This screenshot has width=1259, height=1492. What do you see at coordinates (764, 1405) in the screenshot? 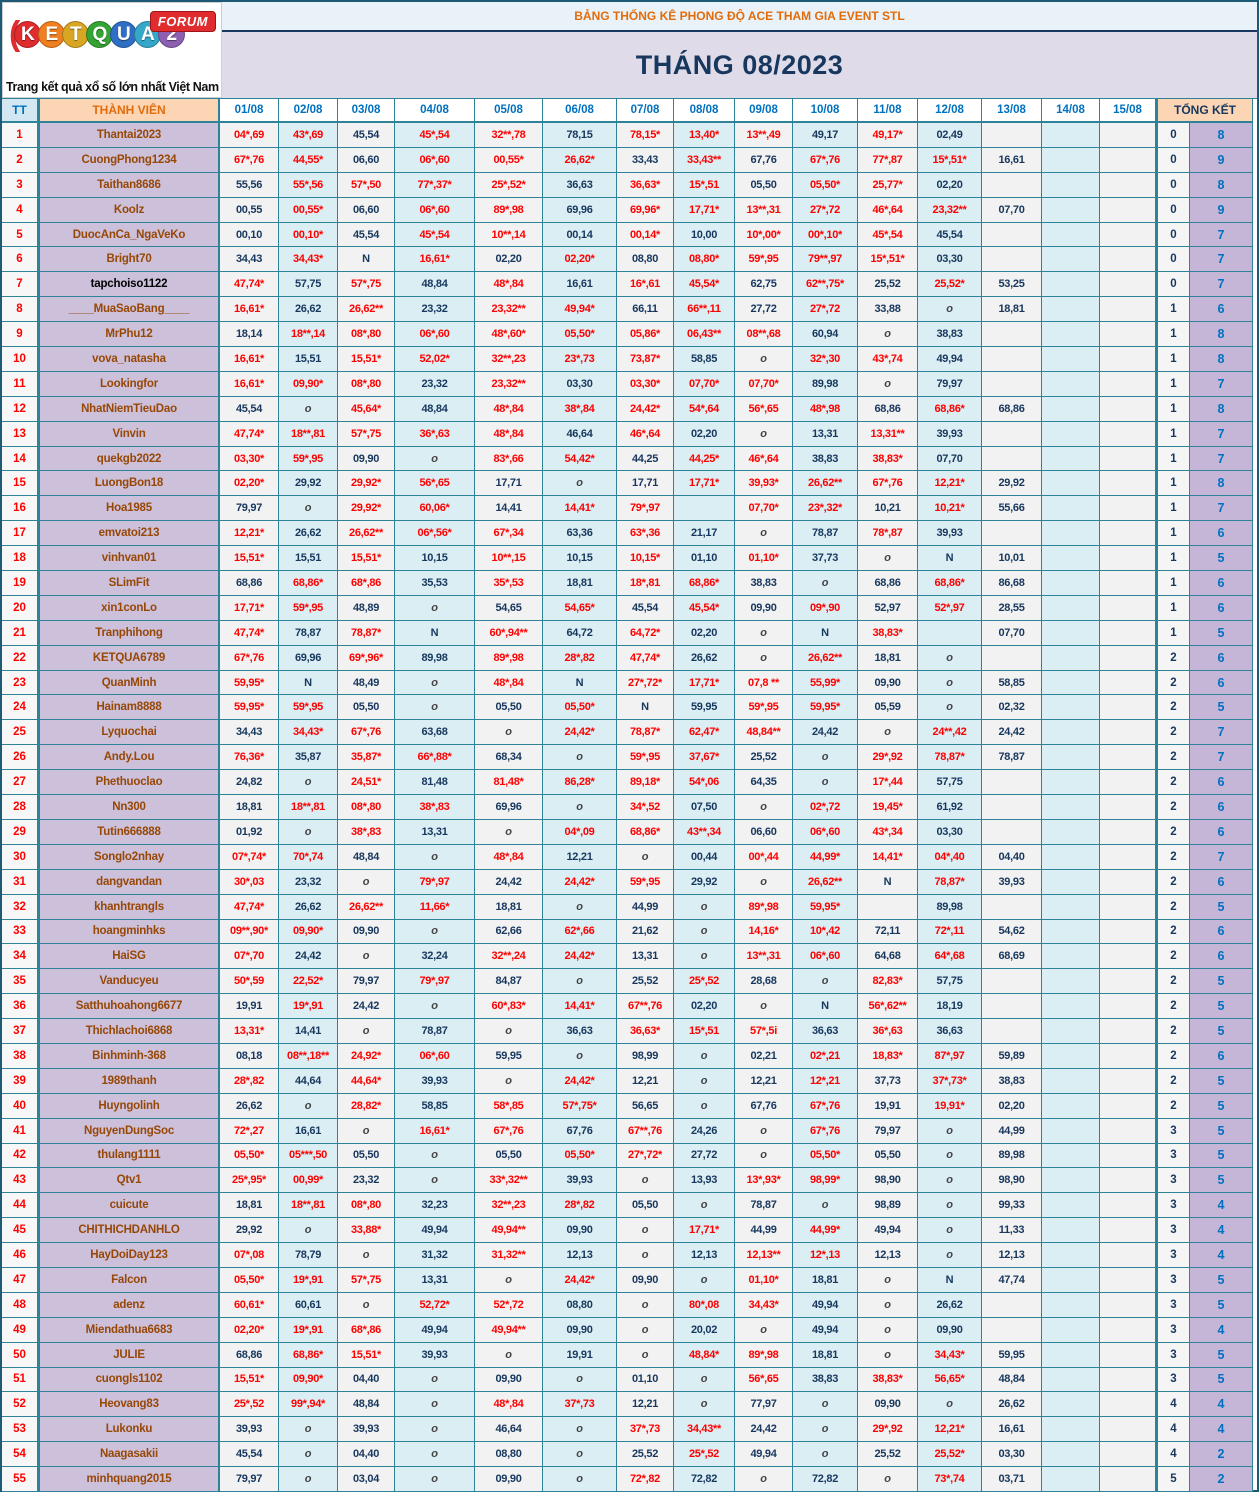
I see `score-cell-09-08: 77,97` at bounding box center [764, 1405].